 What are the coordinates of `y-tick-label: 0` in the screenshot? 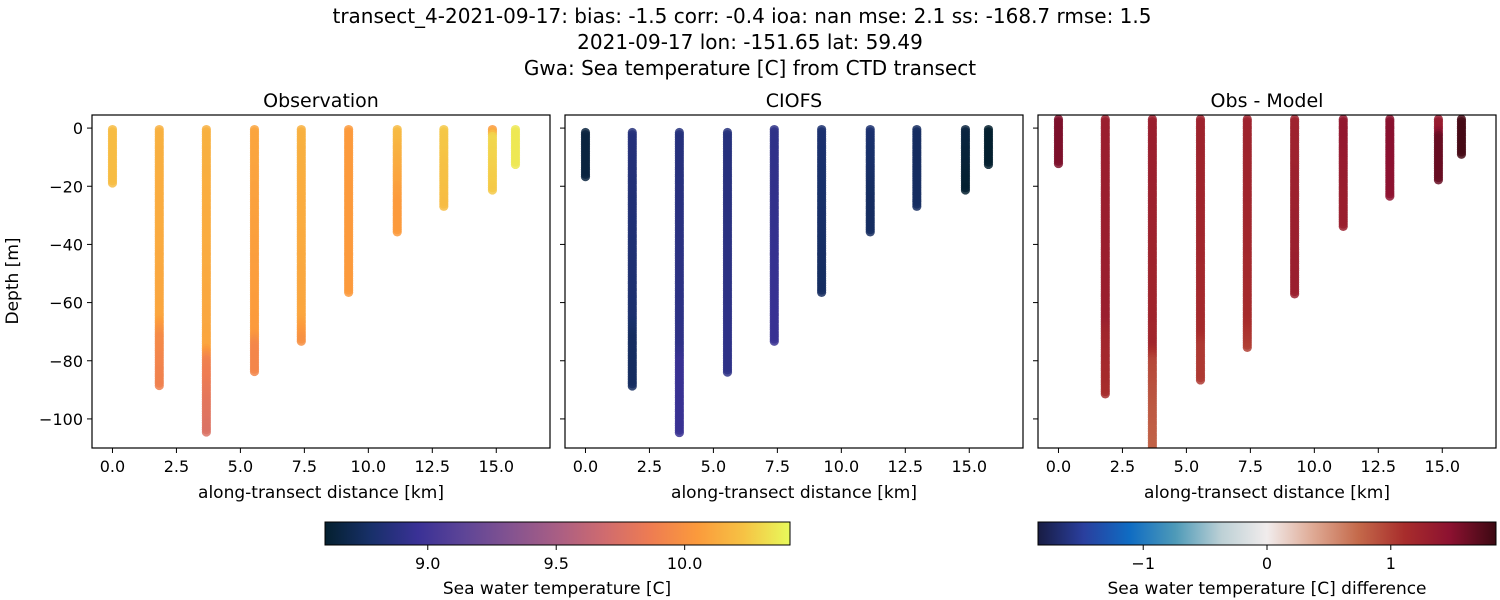 It's located at (78, 128).